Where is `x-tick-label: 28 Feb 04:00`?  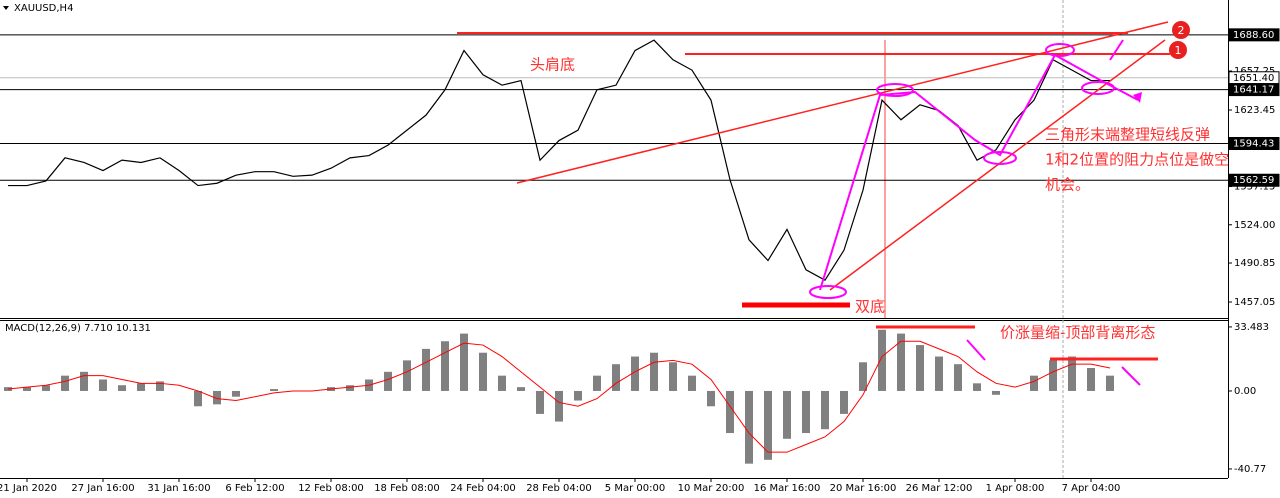
x-tick-label: 28 Feb 04:00 is located at coordinates (559, 488).